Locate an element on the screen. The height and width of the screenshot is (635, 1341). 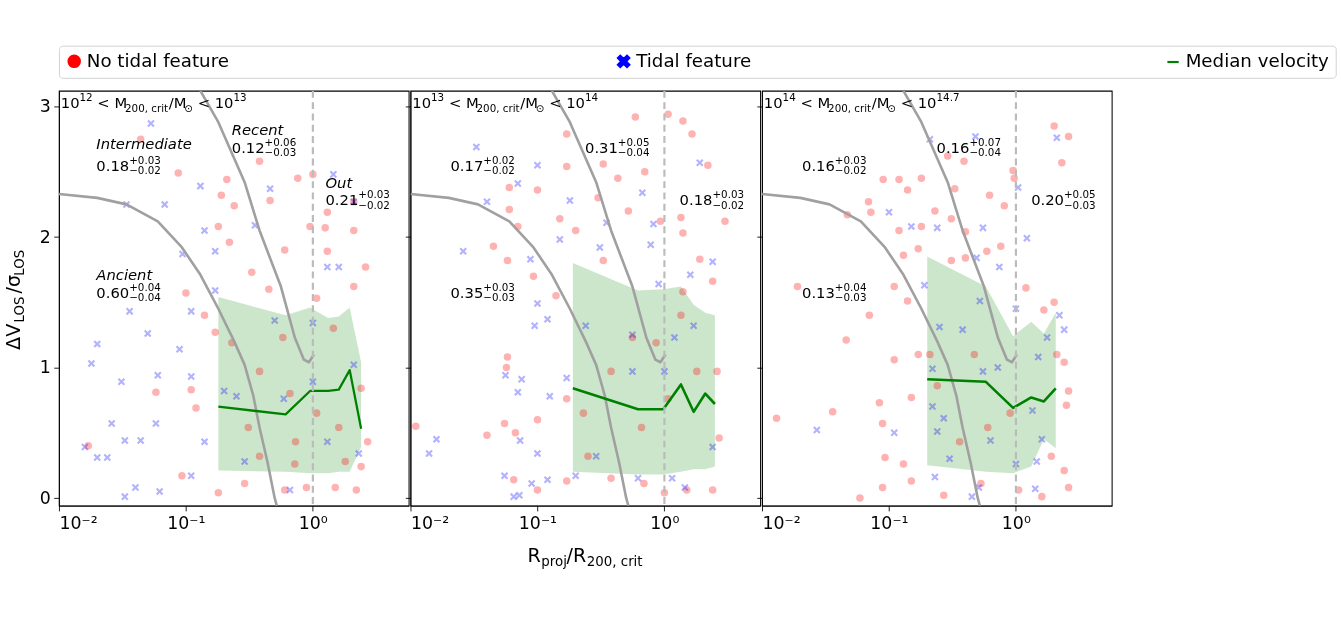
y-tick-label: 0 is located at coordinates (45, 497).